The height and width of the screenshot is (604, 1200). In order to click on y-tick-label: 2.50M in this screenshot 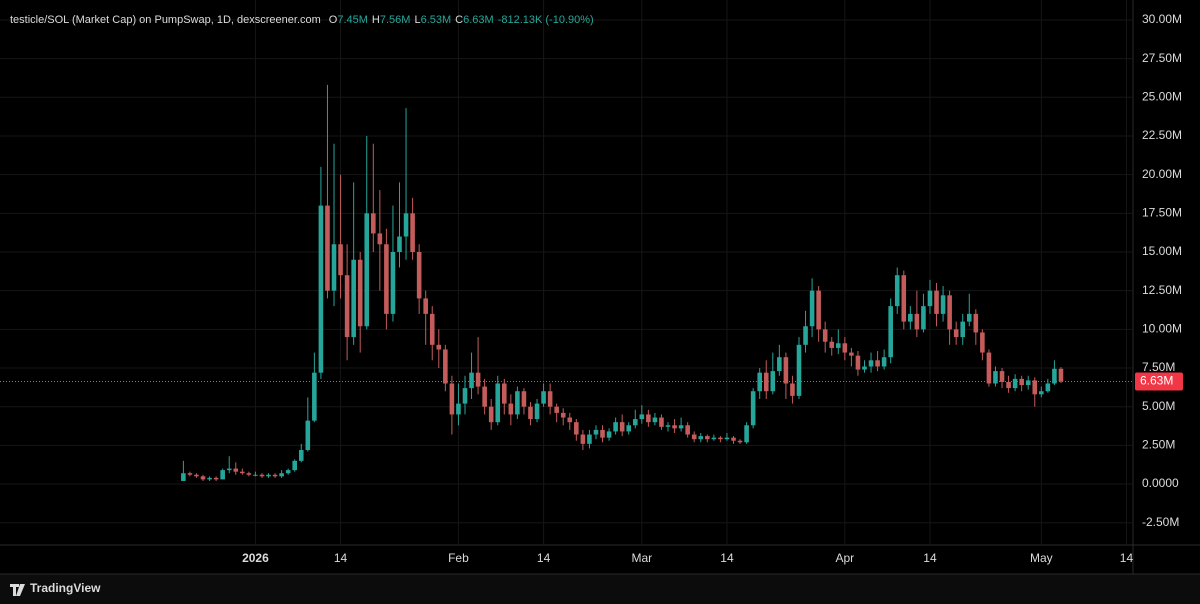, I will do `click(1158, 445)`.